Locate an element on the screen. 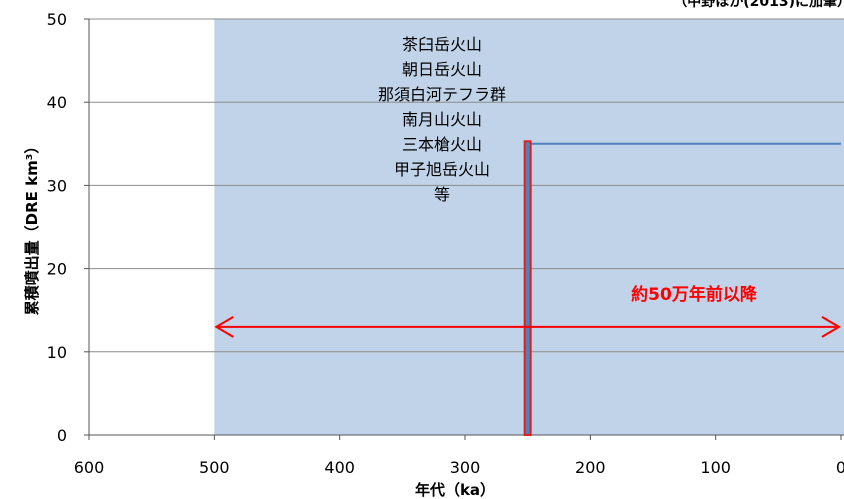 This screenshot has height=499, width=844. volcano-list-5: 三本槍火山 is located at coordinates (442, 144).